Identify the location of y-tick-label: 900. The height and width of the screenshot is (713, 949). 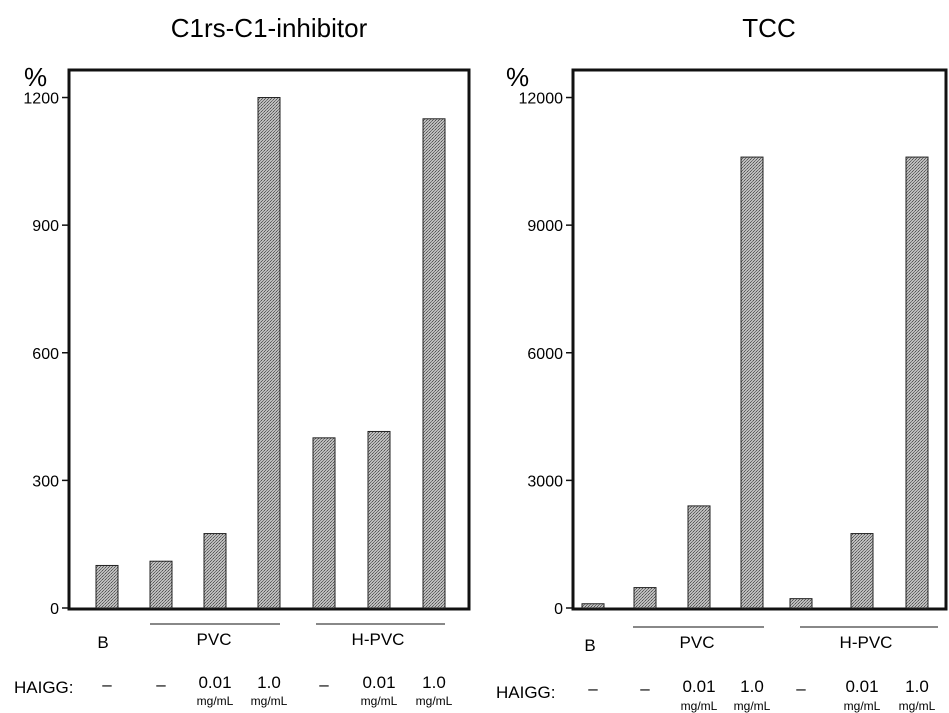
(45, 226).